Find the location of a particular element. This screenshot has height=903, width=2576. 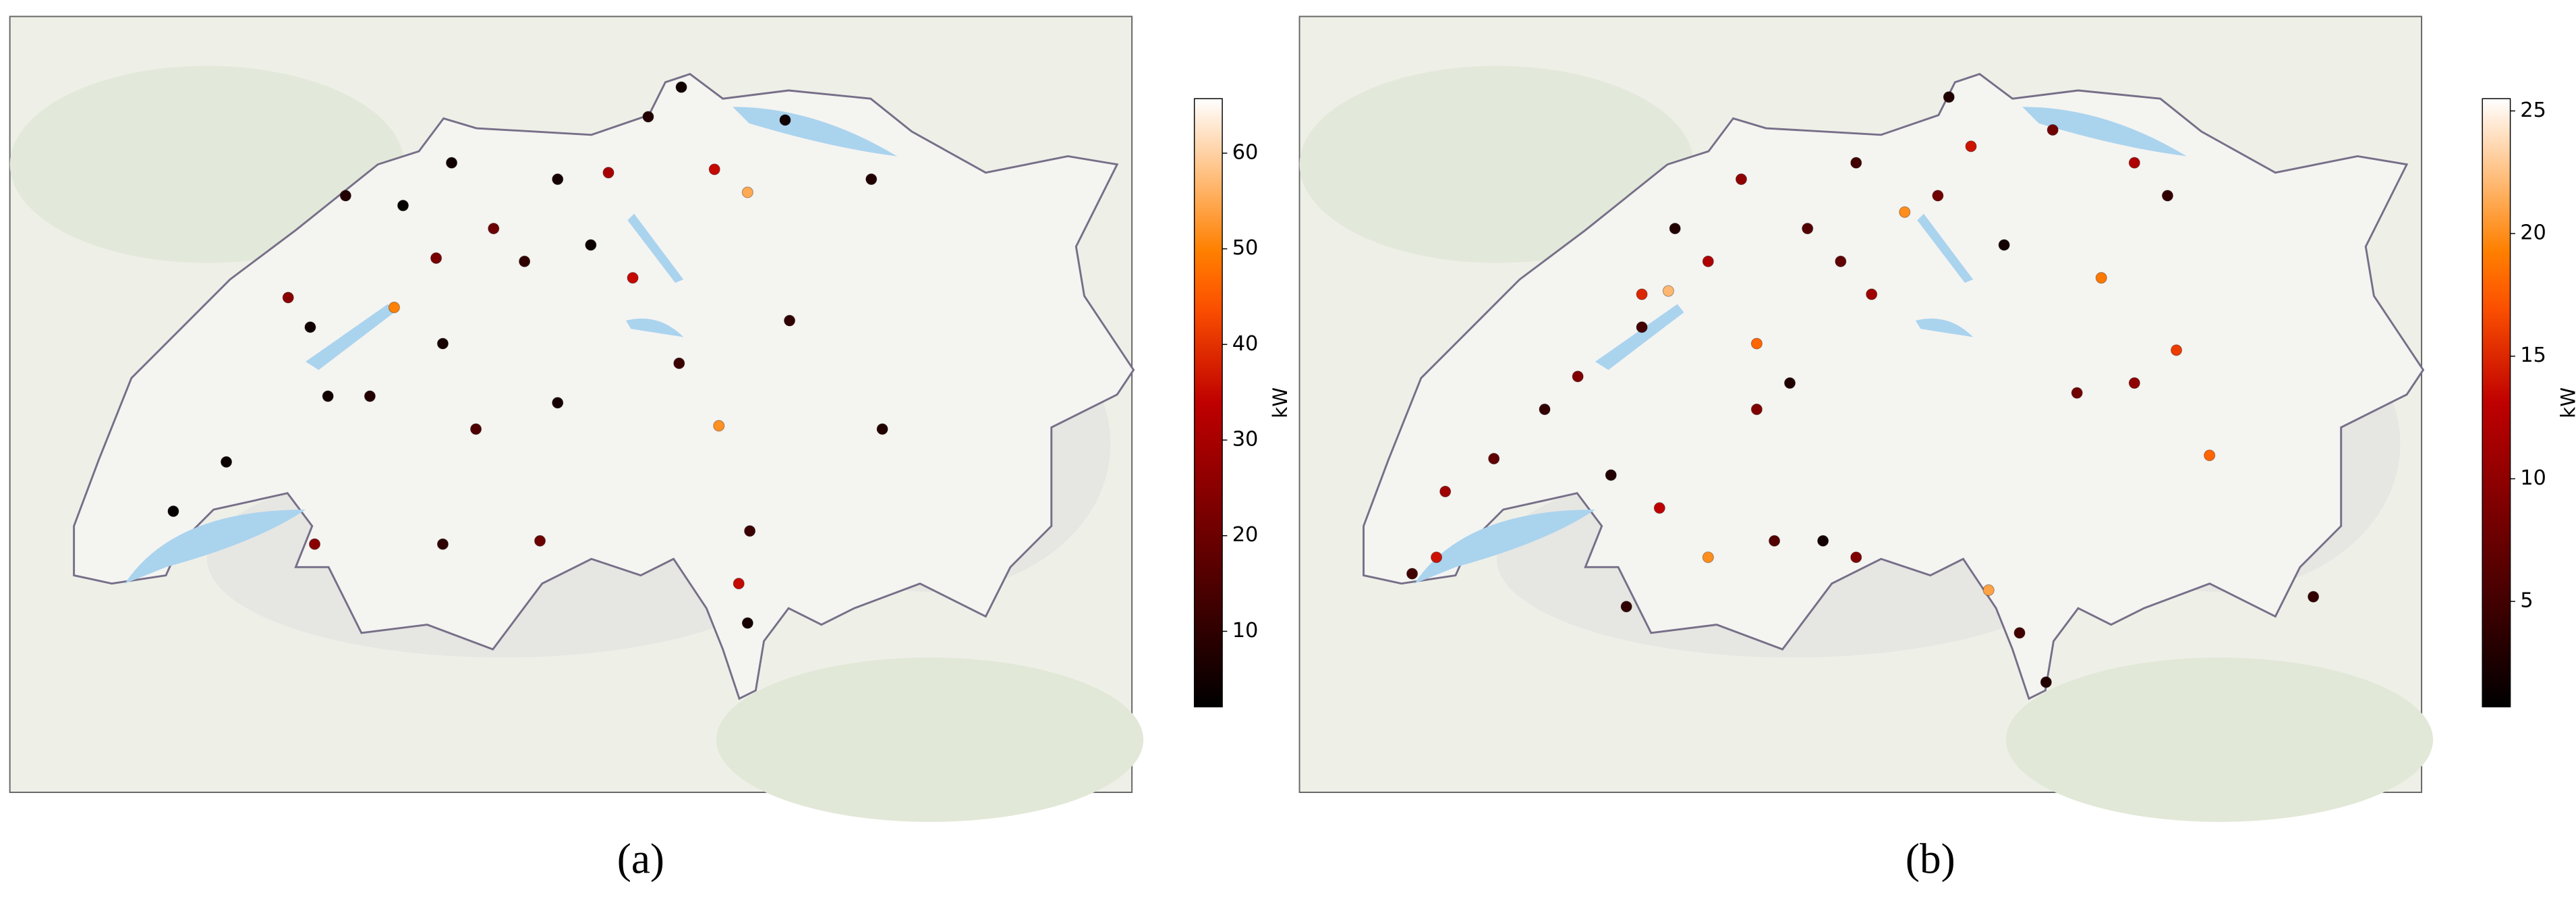

colorbar-tick-label: 15 is located at coordinates (2533, 355).